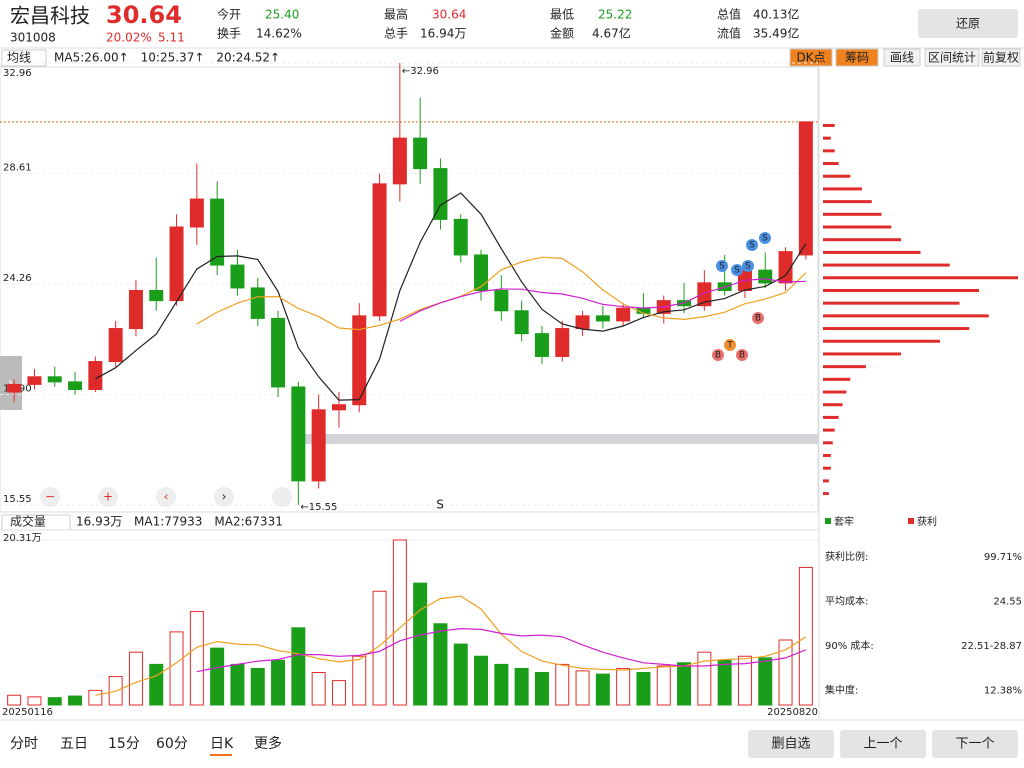  What do you see at coordinates (396, 34) in the screenshot?
I see `stat-label: 总手` at bounding box center [396, 34].